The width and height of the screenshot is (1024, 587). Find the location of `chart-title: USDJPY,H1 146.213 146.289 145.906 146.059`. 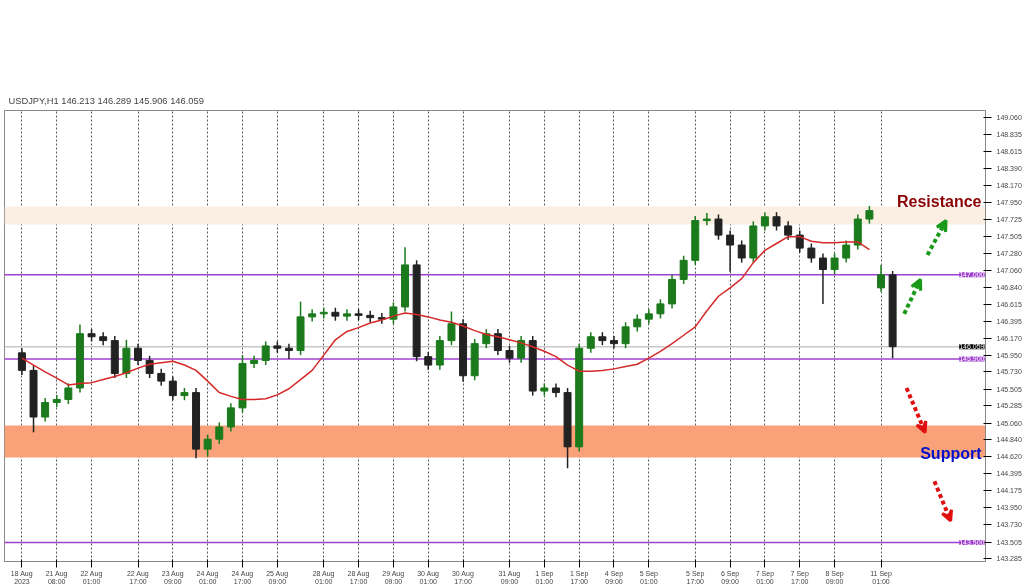

chart-title: USDJPY,H1 146.213 146.289 145.906 146.059 is located at coordinates (106, 100).